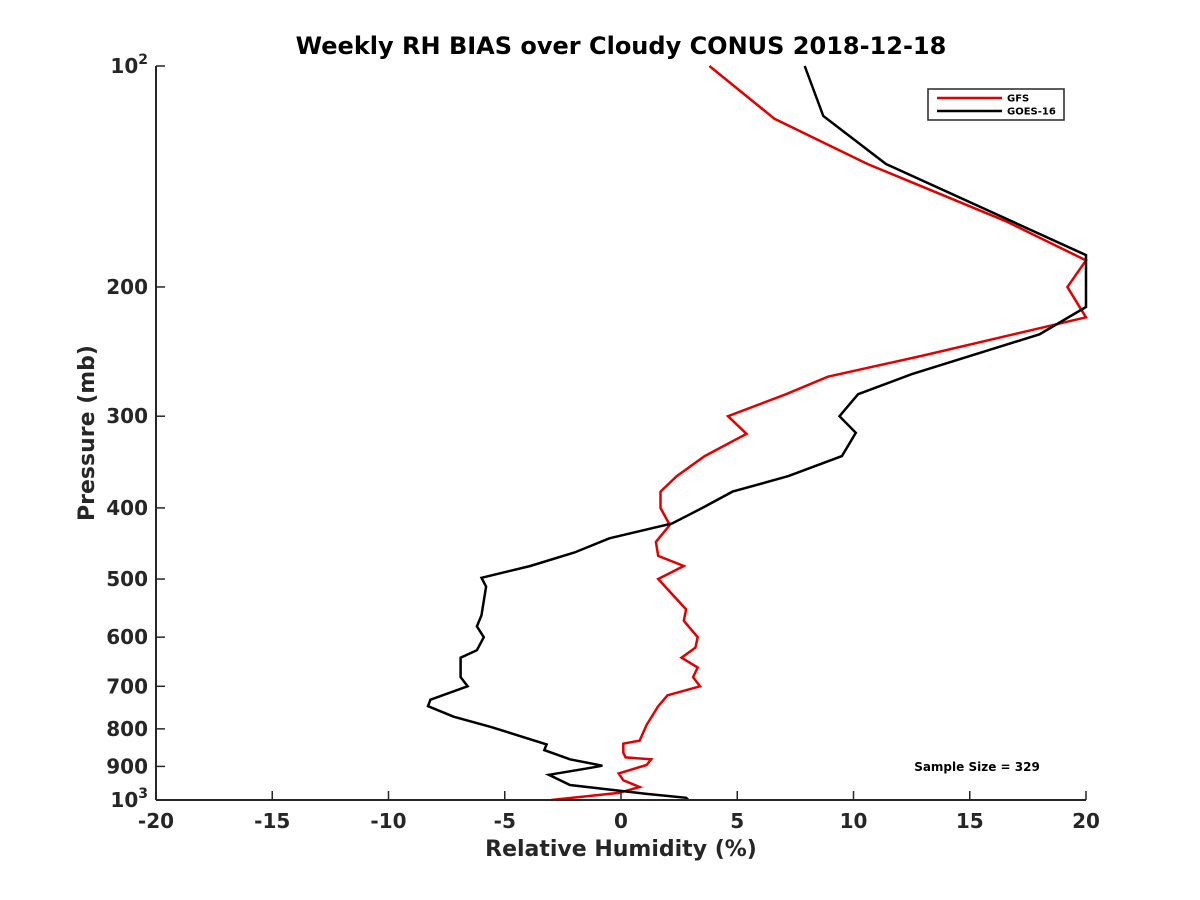 Image resolution: width=1200 pixels, height=900 pixels. What do you see at coordinates (737, 821) in the screenshot?
I see `x-tick-label: 5` at bounding box center [737, 821].